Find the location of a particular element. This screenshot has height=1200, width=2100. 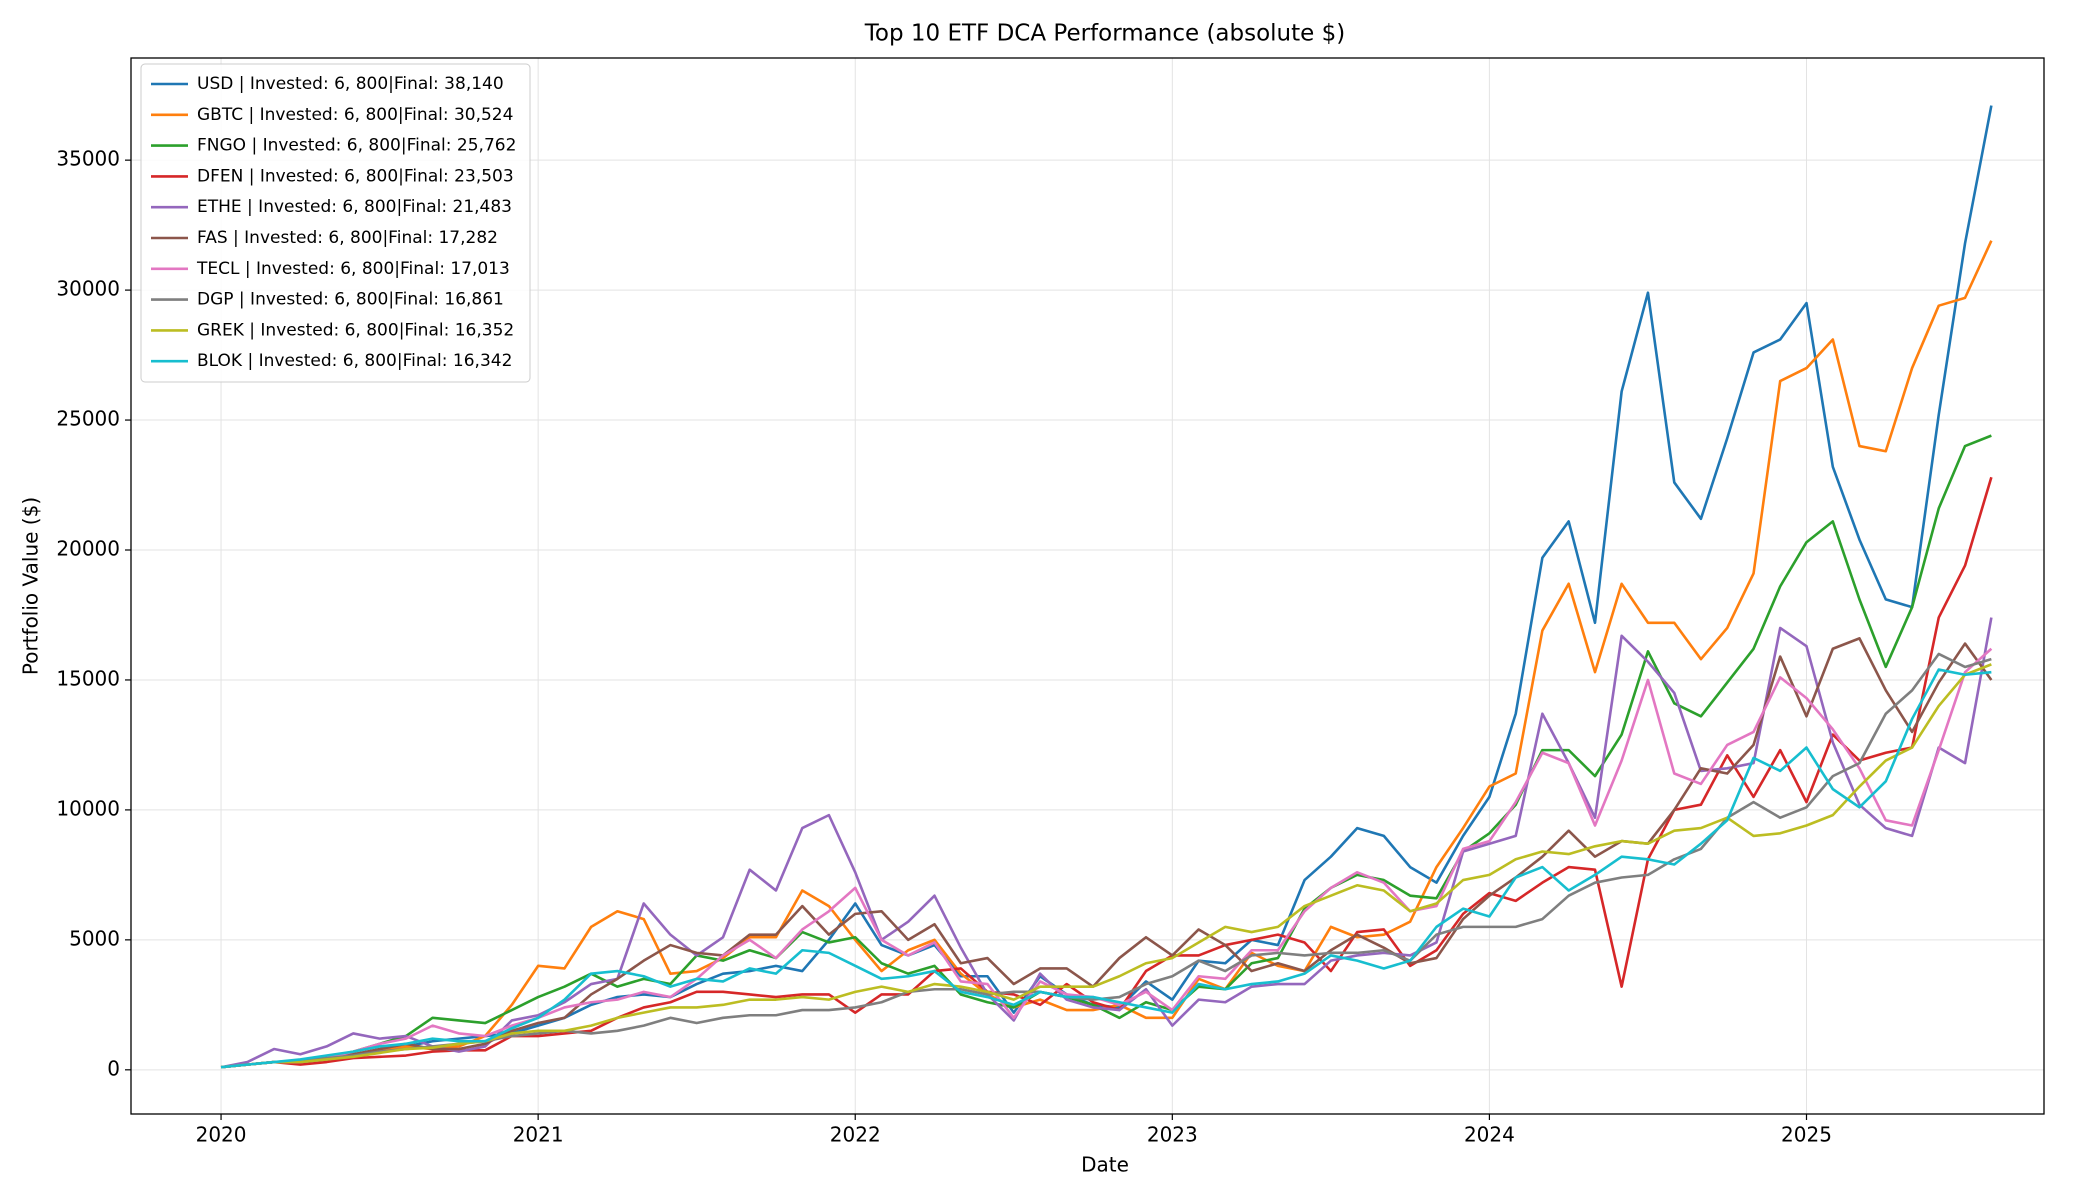

y-tick-label: 35000 is located at coordinates (88, 159).